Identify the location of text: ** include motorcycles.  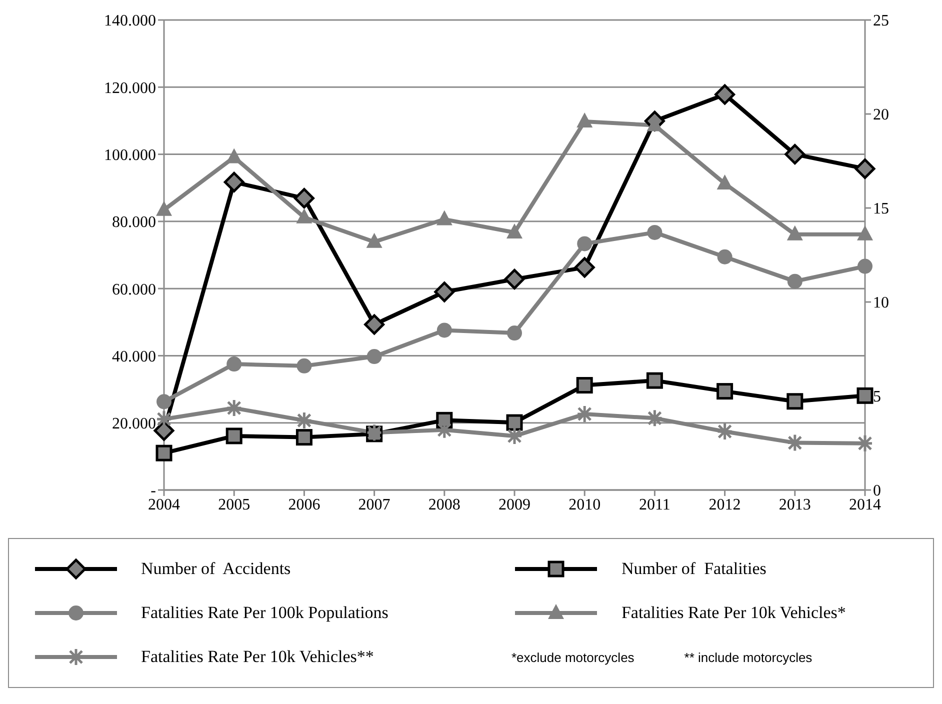
(748, 657).